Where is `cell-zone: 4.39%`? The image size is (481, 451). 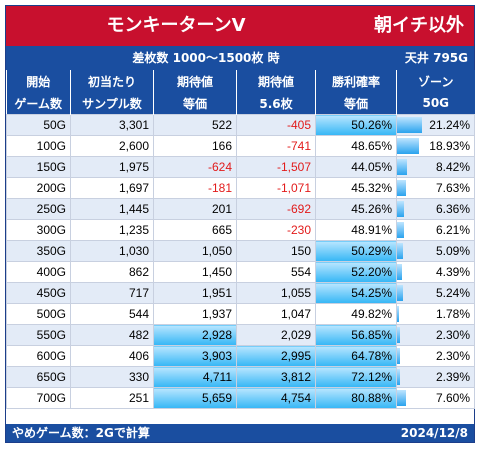
cell-zone: 4.39% is located at coordinates (435, 272).